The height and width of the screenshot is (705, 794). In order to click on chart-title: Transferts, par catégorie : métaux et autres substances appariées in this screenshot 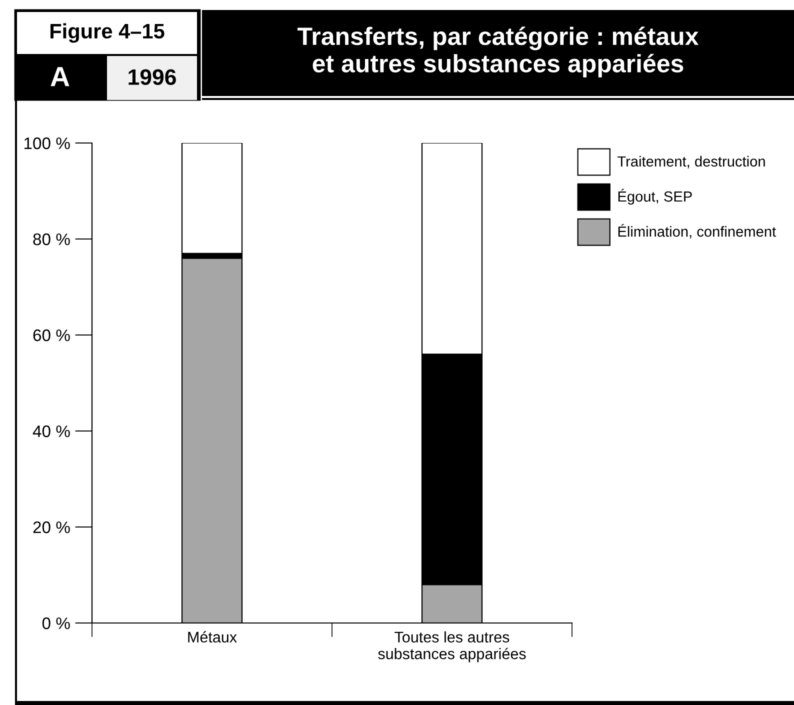, I will do `click(498, 52)`.